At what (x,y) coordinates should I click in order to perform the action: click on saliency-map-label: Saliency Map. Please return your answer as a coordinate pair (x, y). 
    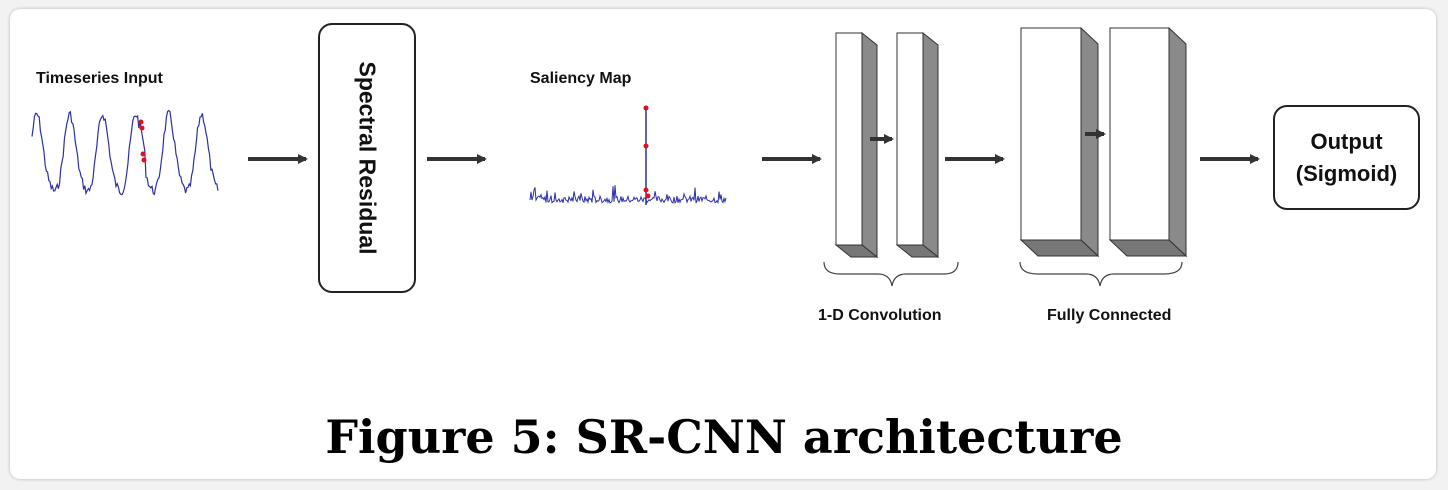
    Looking at the image, I should click on (581, 78).